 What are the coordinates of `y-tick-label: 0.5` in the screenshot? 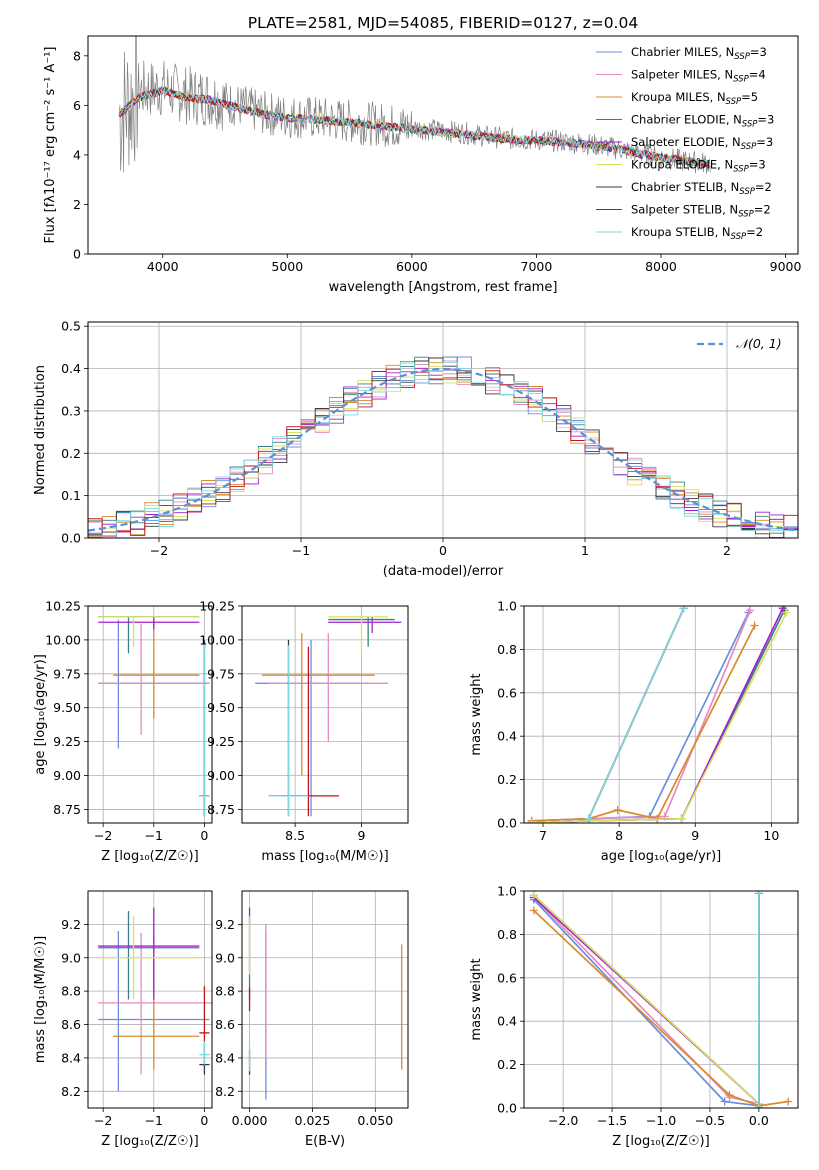 It's located at (71, 326).